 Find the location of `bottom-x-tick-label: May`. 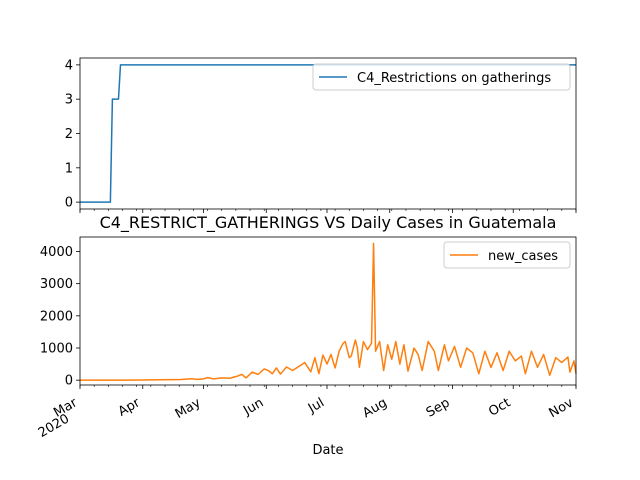

bottom-x-tick-label: May is located at coordinates (188, 408).